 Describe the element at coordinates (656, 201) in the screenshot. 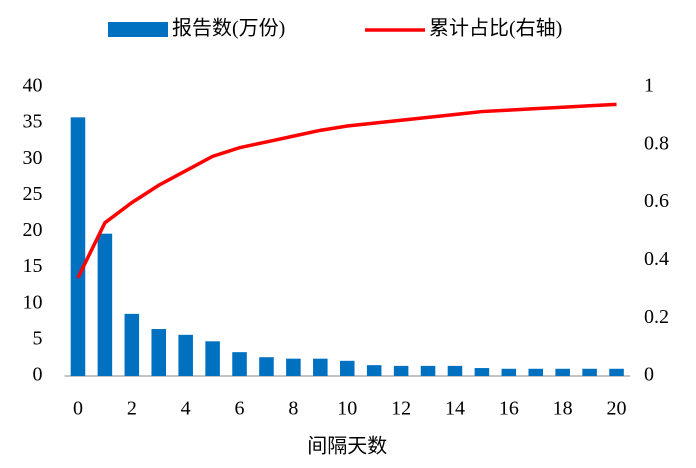

I see `y2-tick-label: 0.6` at that location.